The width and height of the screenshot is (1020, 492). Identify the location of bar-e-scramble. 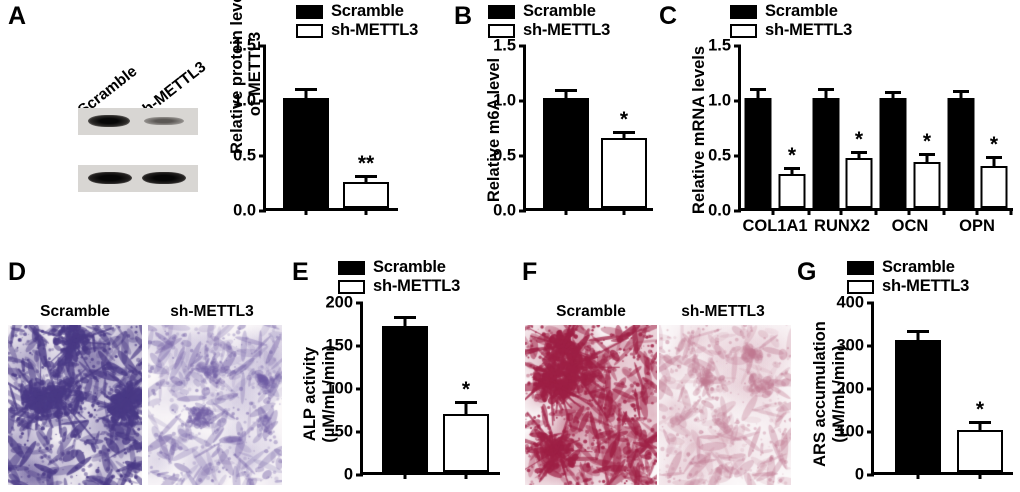
(405, 399).